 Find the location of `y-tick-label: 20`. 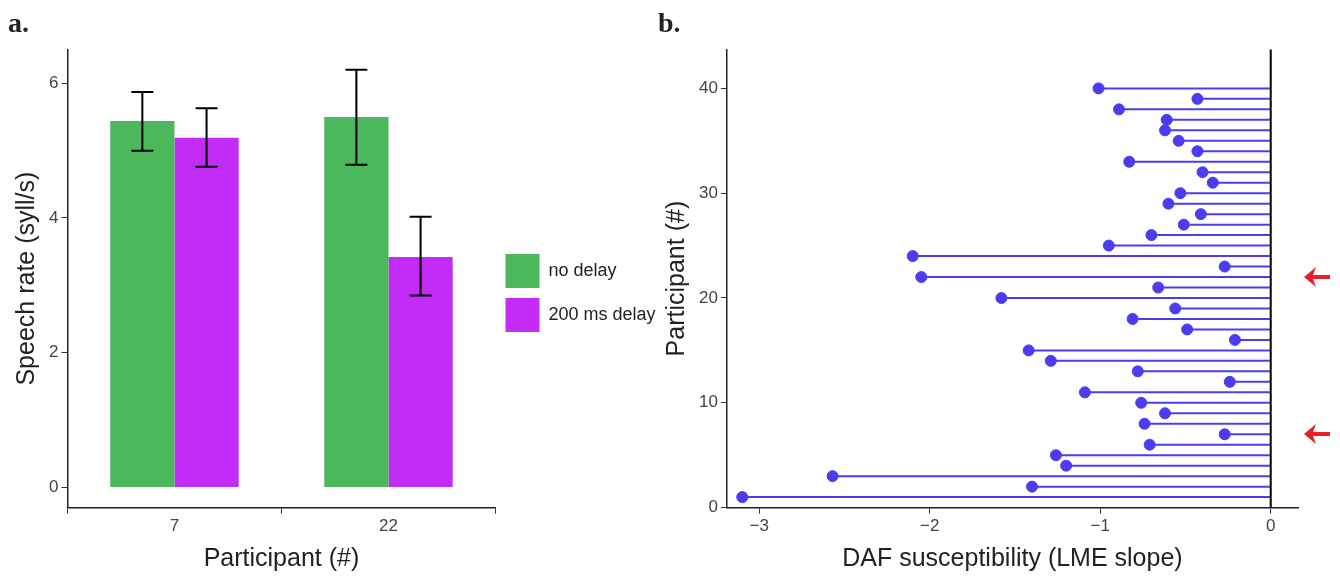

y-tick-label: 20 is located at coordinates (708, 297).